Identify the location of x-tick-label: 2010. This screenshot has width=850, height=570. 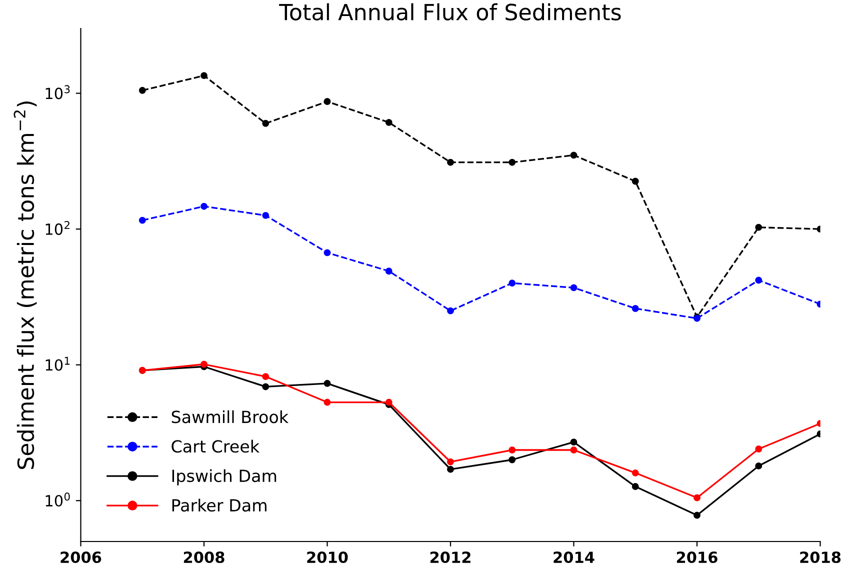
(327, 557).